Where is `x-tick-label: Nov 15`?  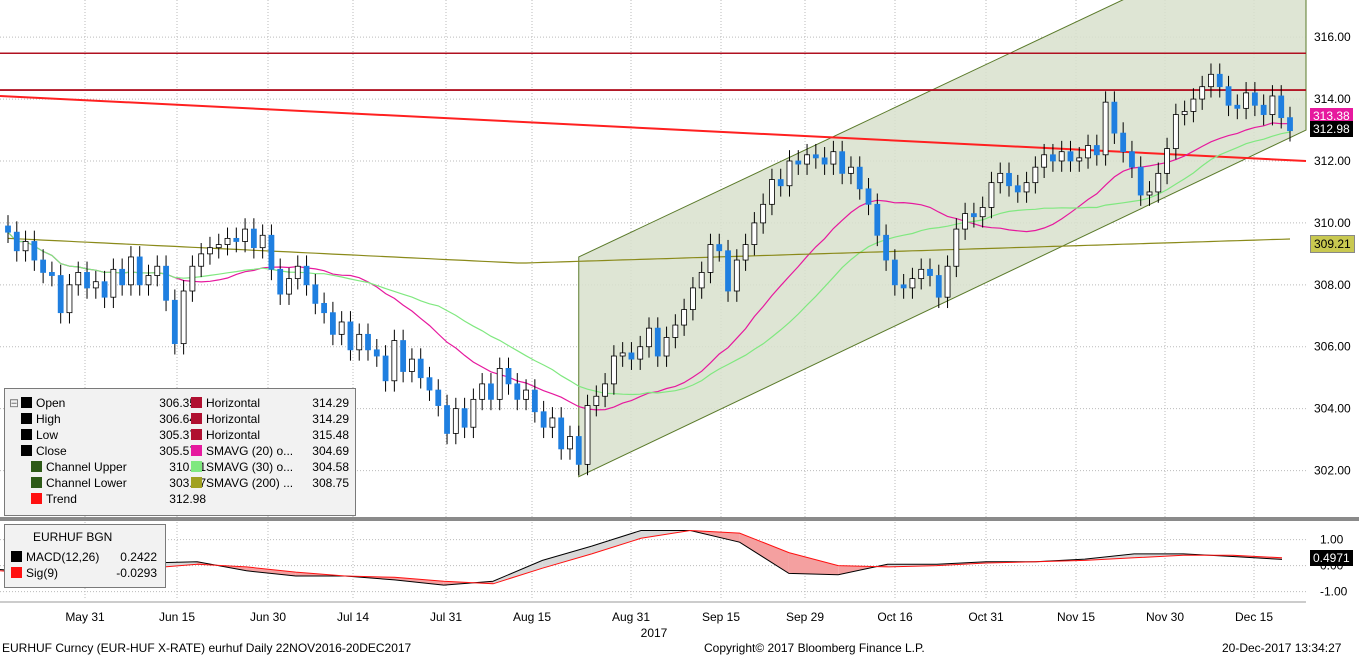
x-tick-label: Nov 15 is located at coordinates (1076, 617).